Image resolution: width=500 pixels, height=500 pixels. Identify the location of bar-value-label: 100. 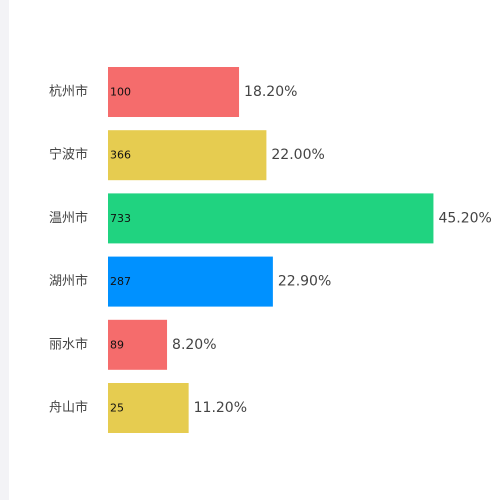
(120, 92).